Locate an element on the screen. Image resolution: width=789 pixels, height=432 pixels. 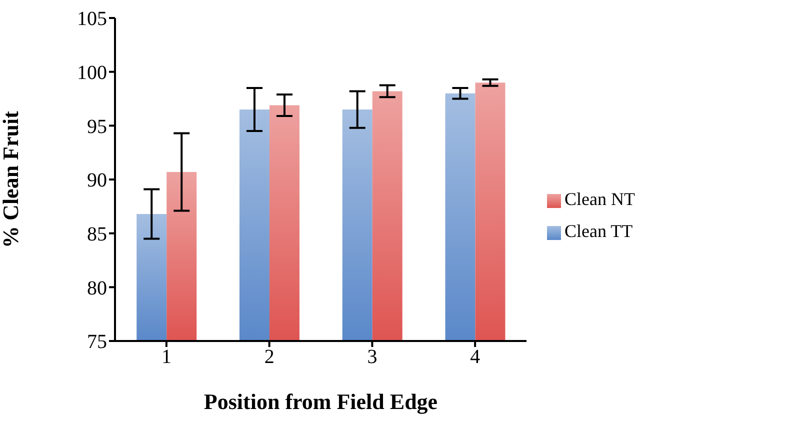
y-tick-label: 100 is located at coordinates (92, 73).